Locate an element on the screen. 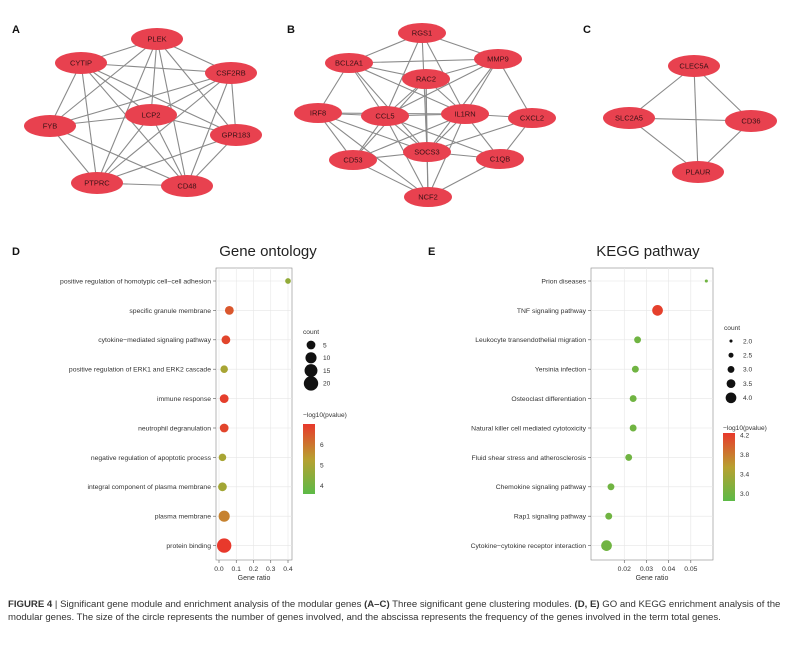  edge-lcp2-ptprc is located at coordinates (124, 149).